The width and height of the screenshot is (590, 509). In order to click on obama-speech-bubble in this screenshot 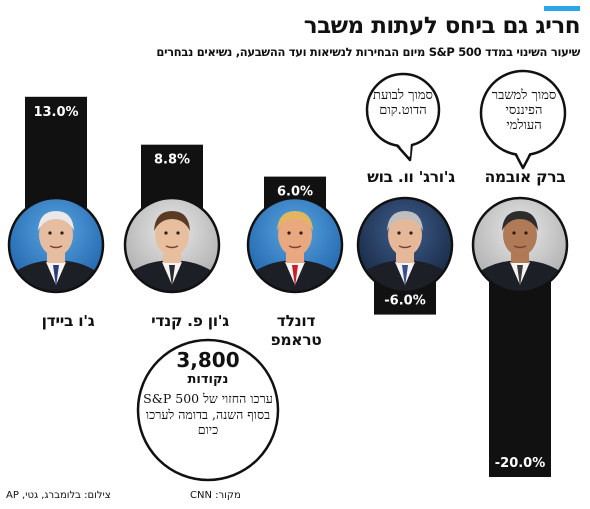, I will do `click(523, 119)`.